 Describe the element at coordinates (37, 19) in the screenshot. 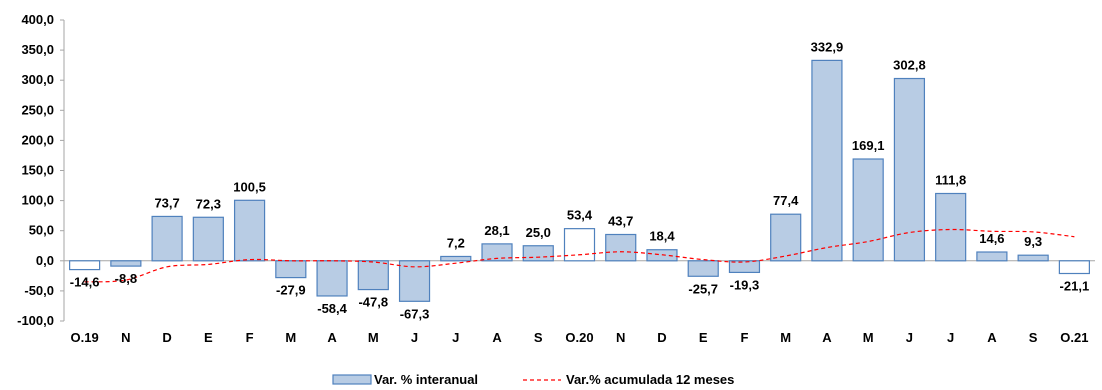

I see `y-tick-label: 400,0` at that location.